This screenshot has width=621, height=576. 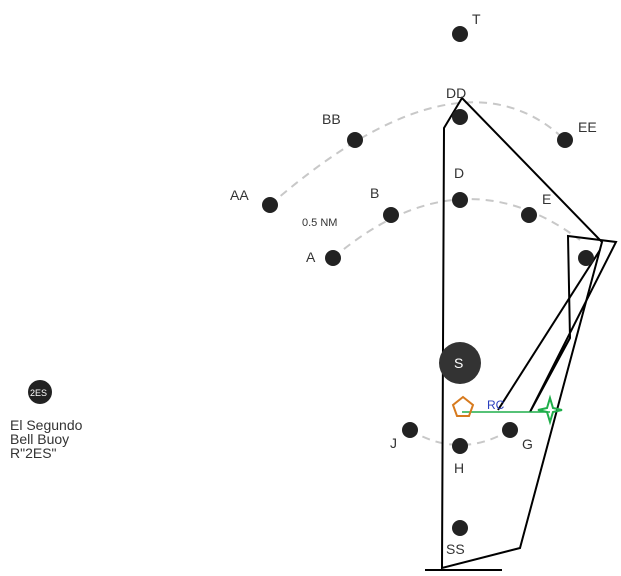 I want to click on mark-bb, so click(x=355, y=140).